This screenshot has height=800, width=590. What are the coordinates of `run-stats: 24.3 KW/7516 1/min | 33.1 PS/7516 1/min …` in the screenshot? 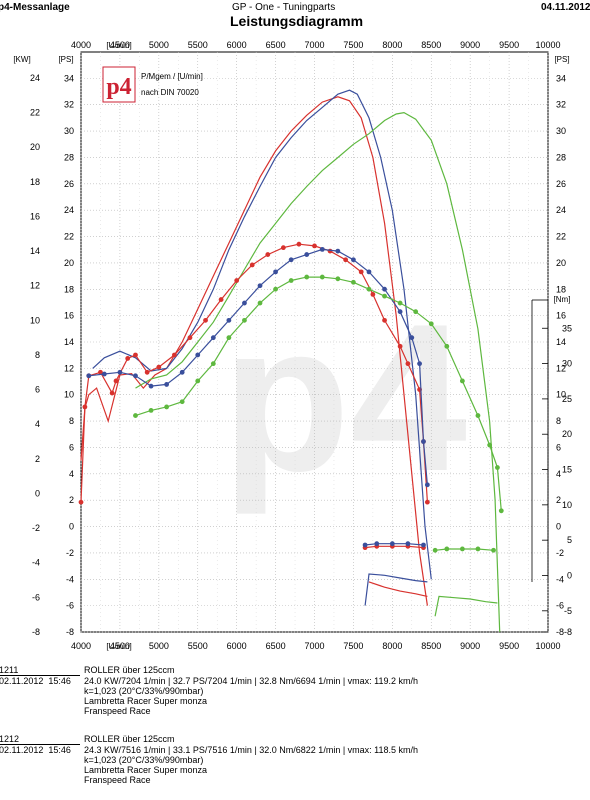 It's located at (251, 750).